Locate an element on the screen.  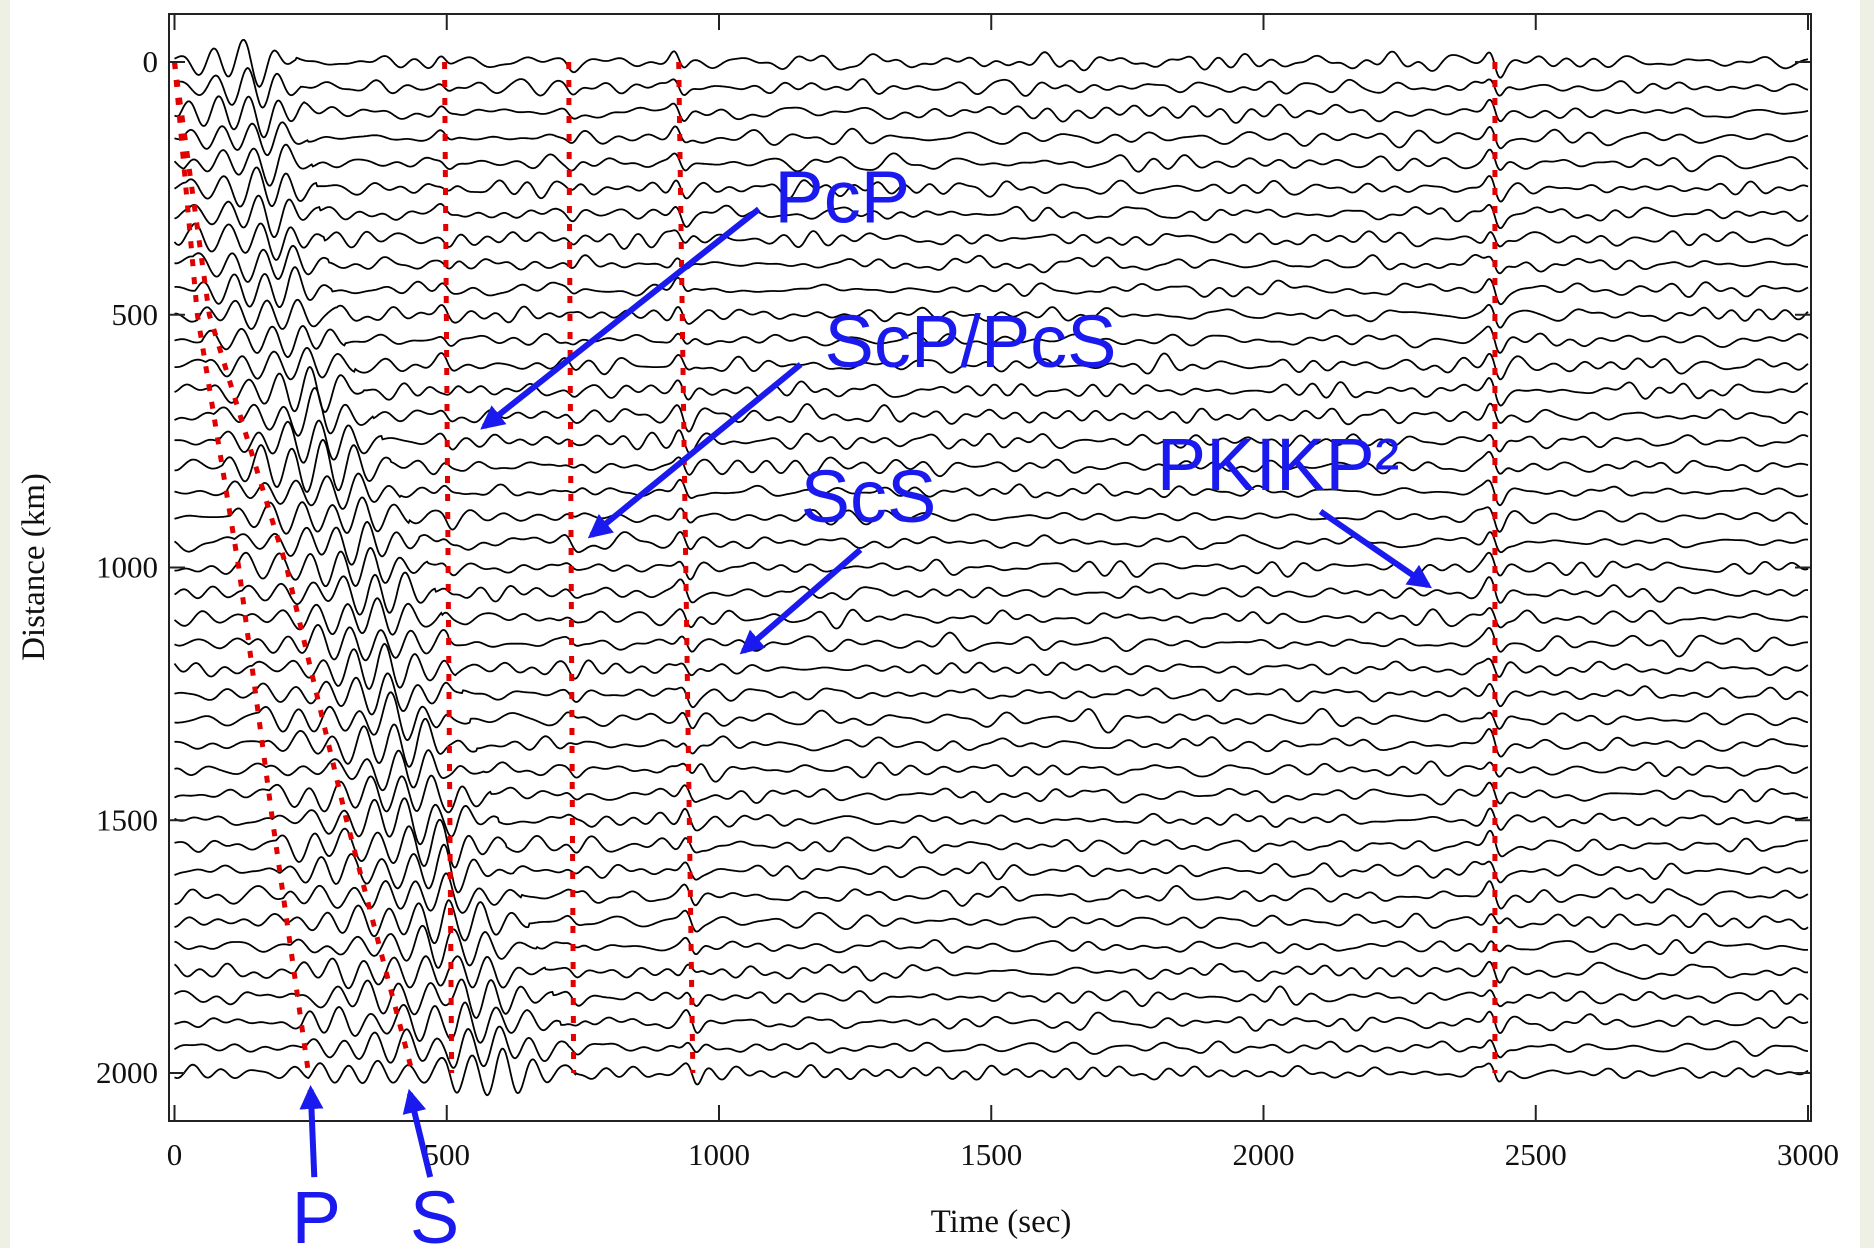
annotation: ScP/PcS is located at coordinates (971, 341).